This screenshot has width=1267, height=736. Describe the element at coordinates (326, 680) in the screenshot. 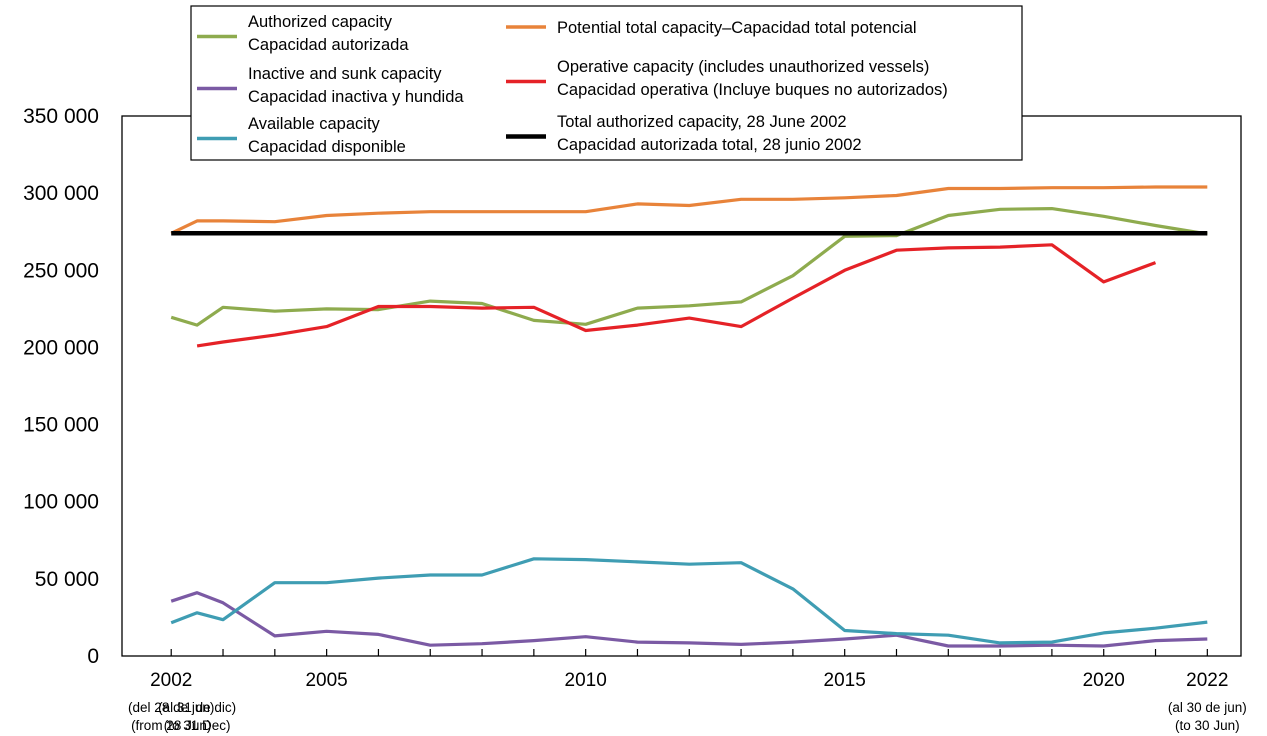

I see `x-tick-label: 2005` at that location.